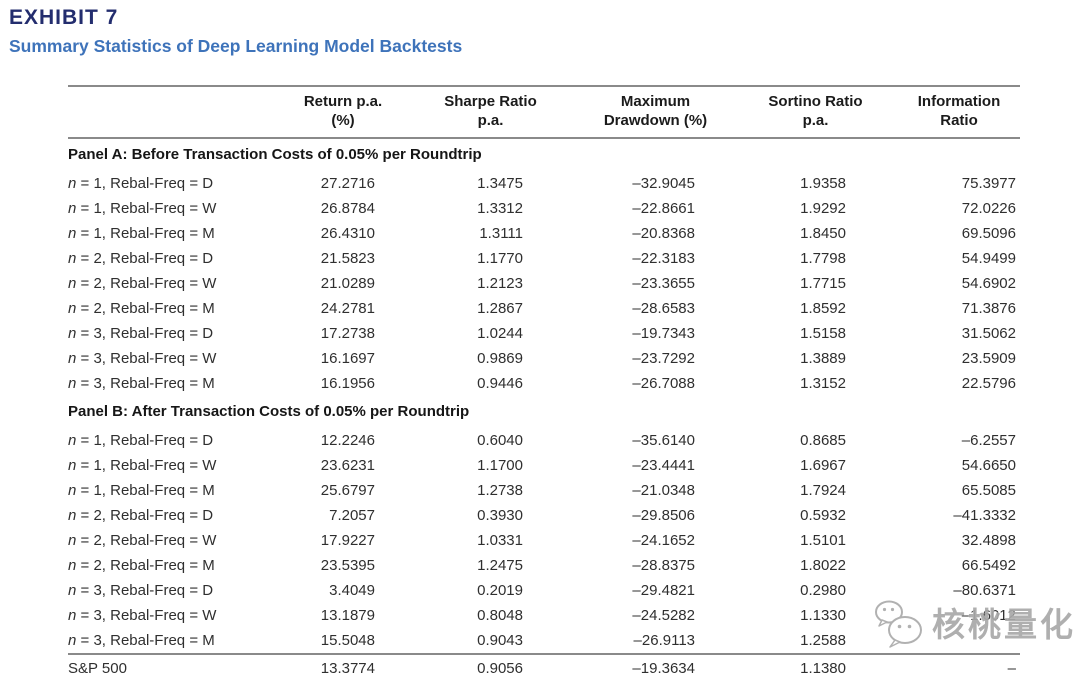 The image size is (1080, 676). I want to click on cell-information-ratio: –41.3332, so click(984, 515).